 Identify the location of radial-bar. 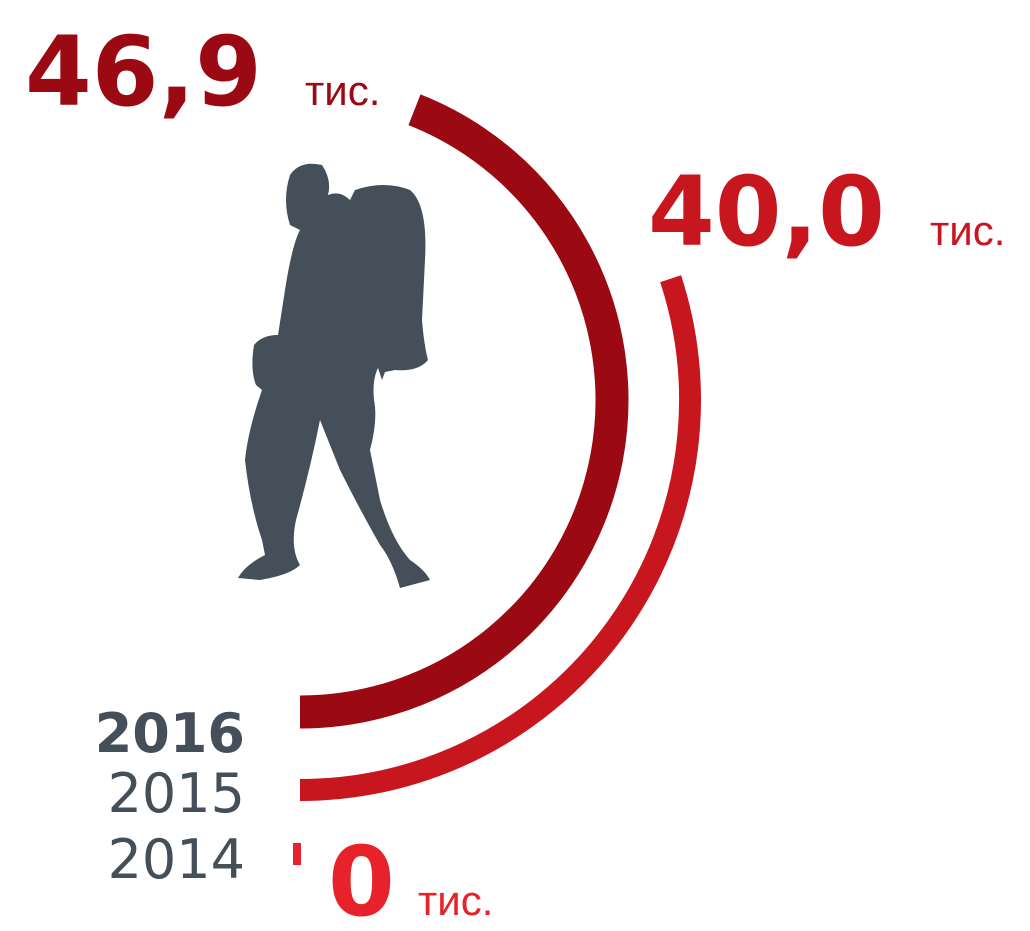
(297, 854).